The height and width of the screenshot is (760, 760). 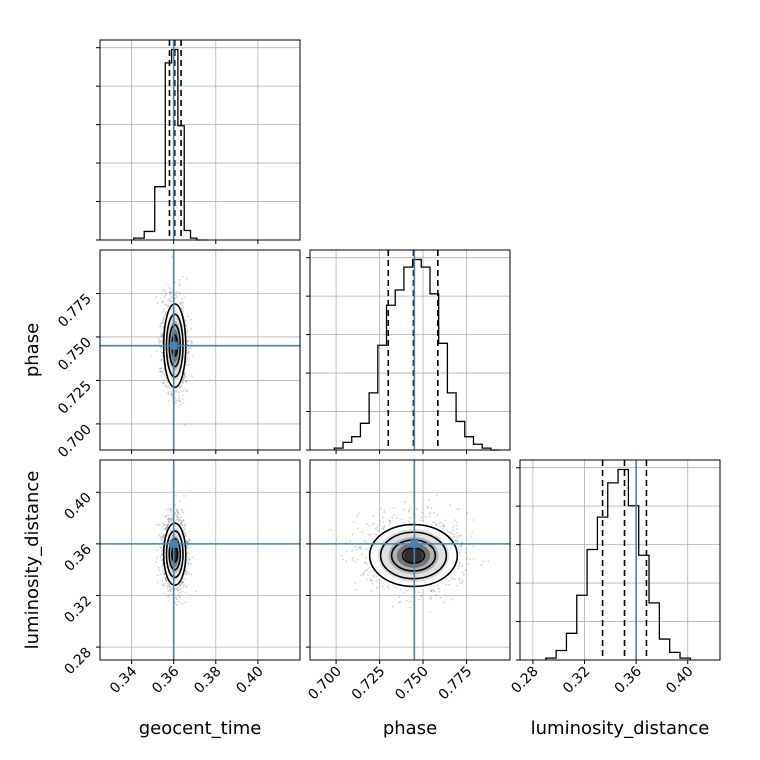 What do you see at coordinates (77, 557) in the screenshot?
I see `y-luminosity-distance-tick-label: 0.36` at bounding box center [77, 557].